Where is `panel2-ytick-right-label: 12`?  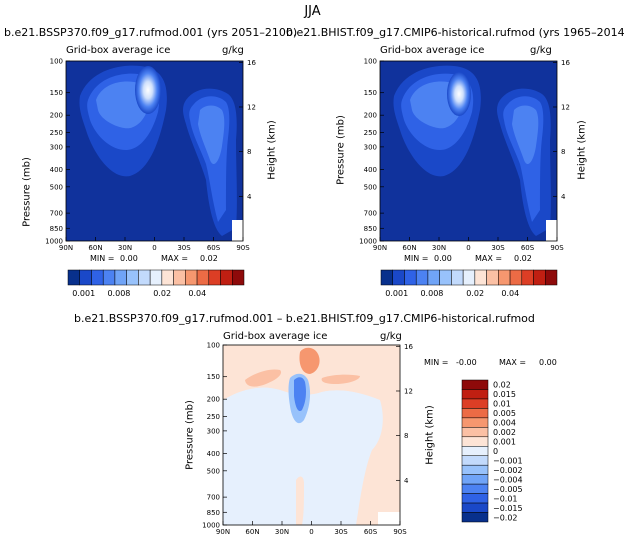 panel2-ytick-right-label: 12 is located at coordinates (565, 107).